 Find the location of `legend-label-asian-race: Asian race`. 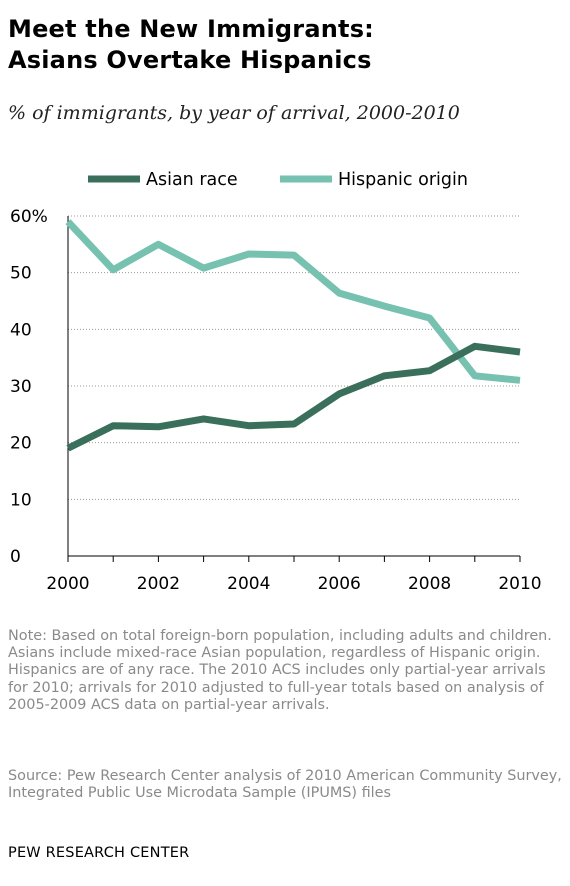

legend-label-asian-race: Asian race is located at coordinates (192, 180).